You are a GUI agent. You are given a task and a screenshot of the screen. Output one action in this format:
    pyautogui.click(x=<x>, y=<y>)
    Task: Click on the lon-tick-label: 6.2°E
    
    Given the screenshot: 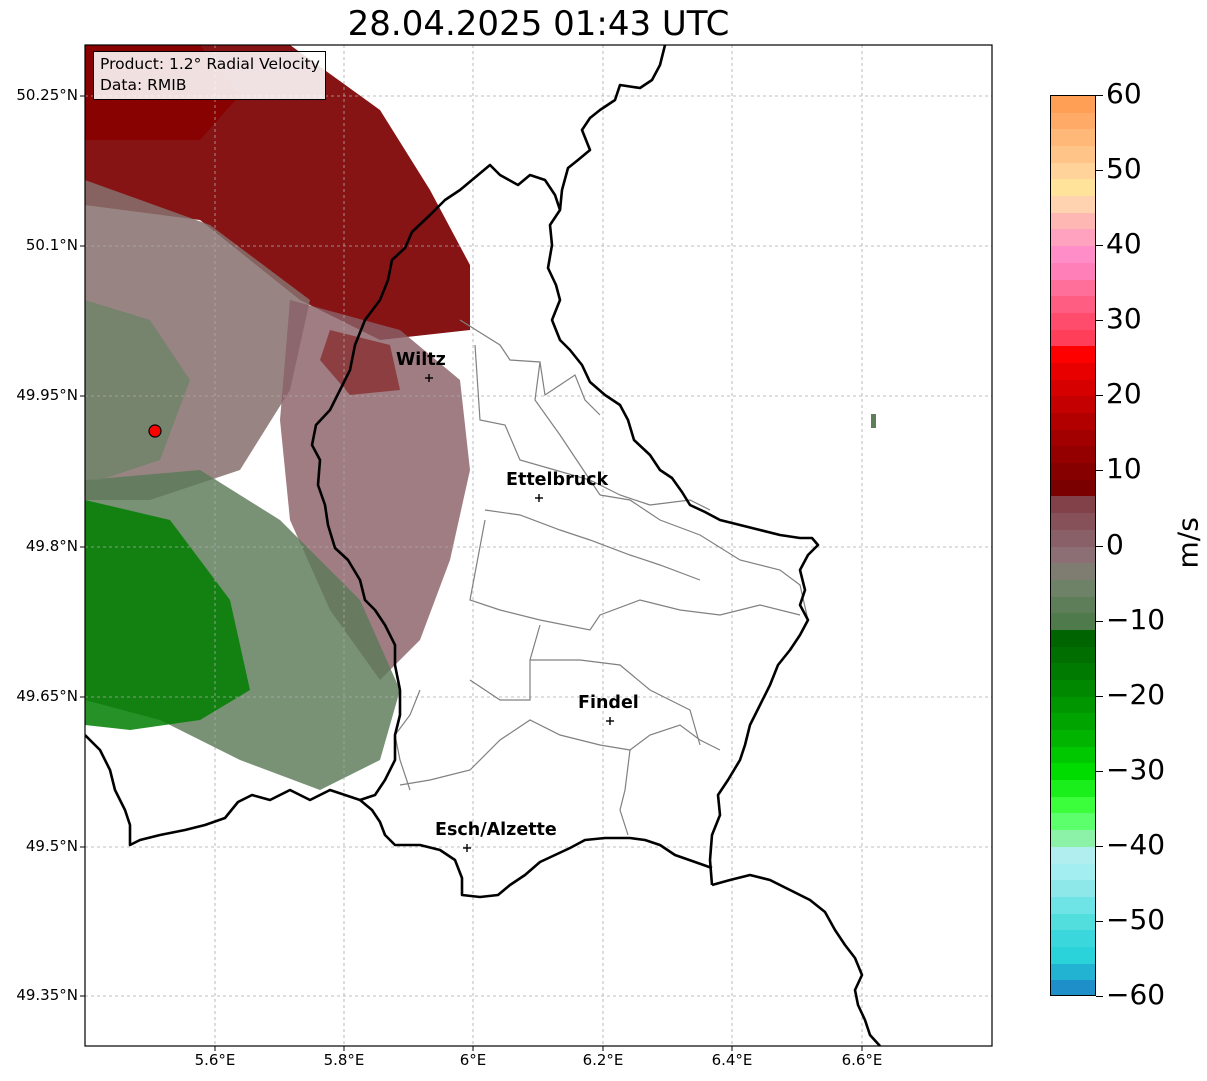 What is the action you would take?
    pyautogui.click(x=603, y=1060)
    